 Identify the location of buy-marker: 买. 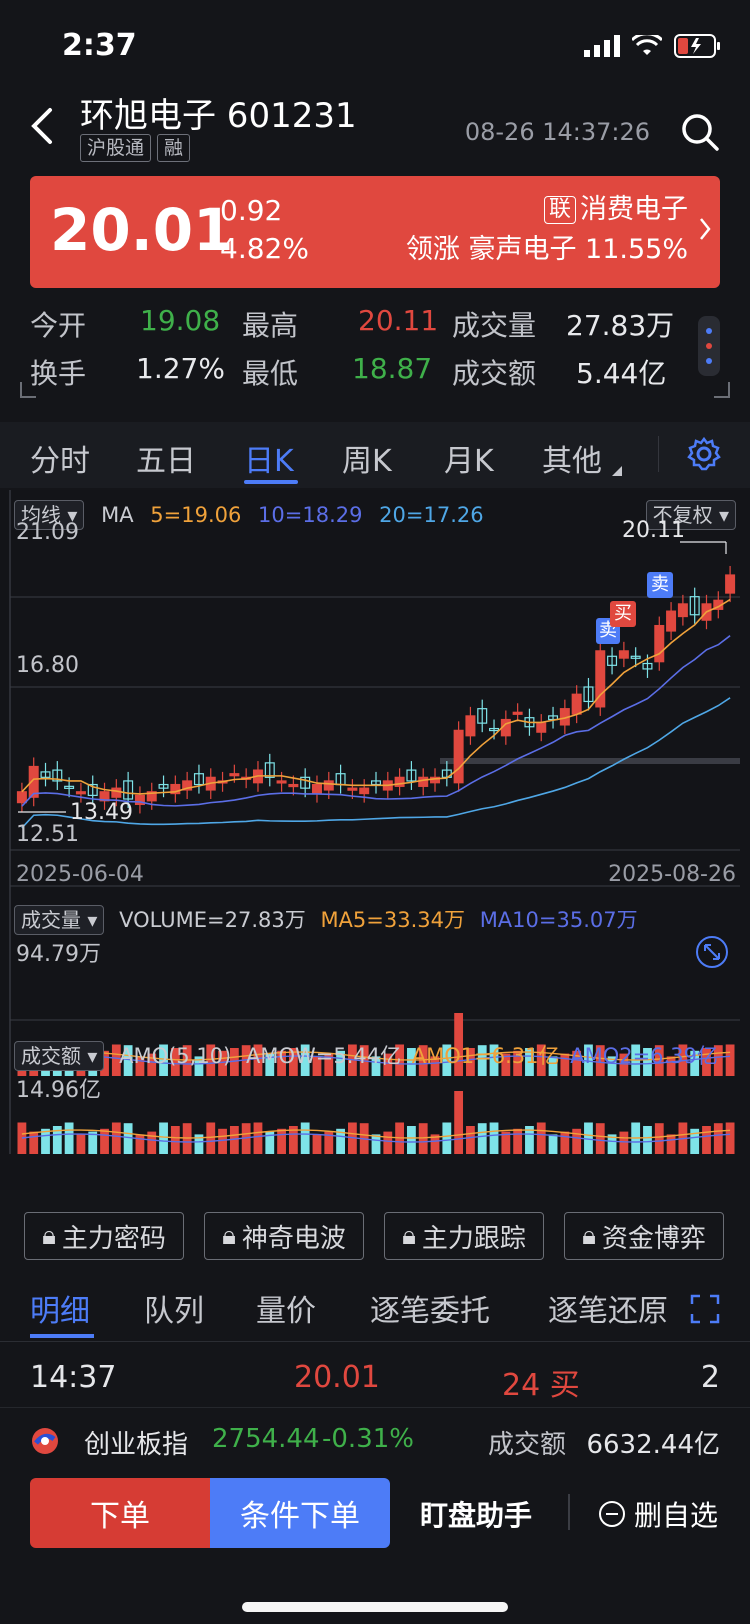
(623, 614).